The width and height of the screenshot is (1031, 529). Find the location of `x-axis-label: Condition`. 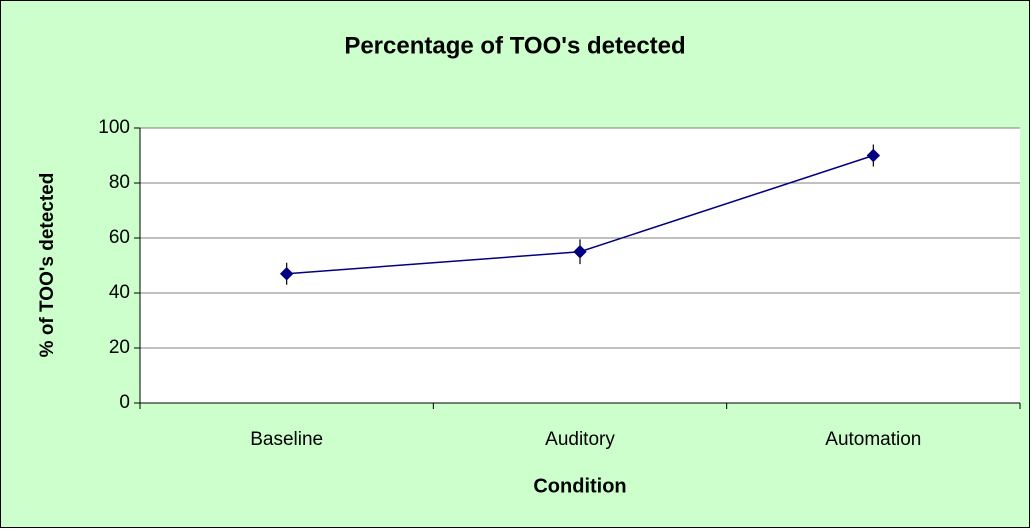

x-axis-label: Condition is located at coordinates (579, 486).